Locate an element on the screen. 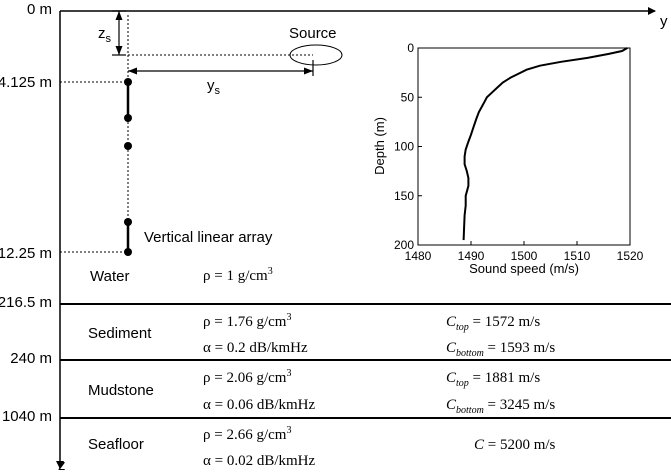  chart-plot-area is located at coordinates (524, 146).